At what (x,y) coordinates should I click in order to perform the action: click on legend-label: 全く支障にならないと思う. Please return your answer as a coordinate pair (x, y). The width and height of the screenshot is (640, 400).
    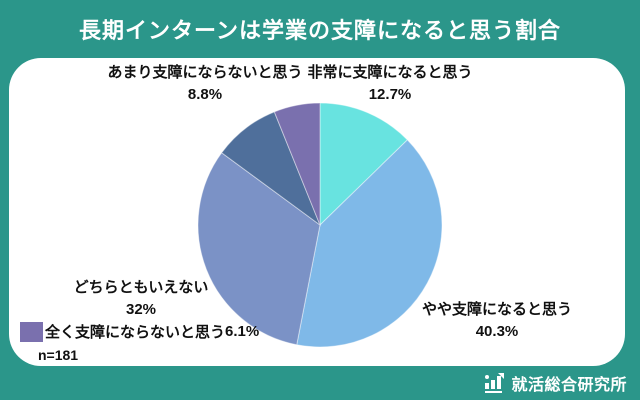
    Looking at the image, I should click on (135, 332).